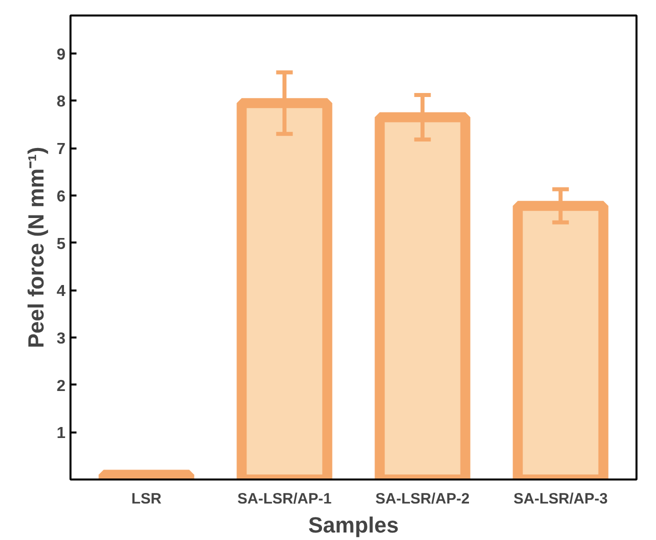  What do you see at coordinates (284, 499) in the screenshot?
I see `x-tick-label: SA-LSR/AP-1` at bounding box center [284, 499].